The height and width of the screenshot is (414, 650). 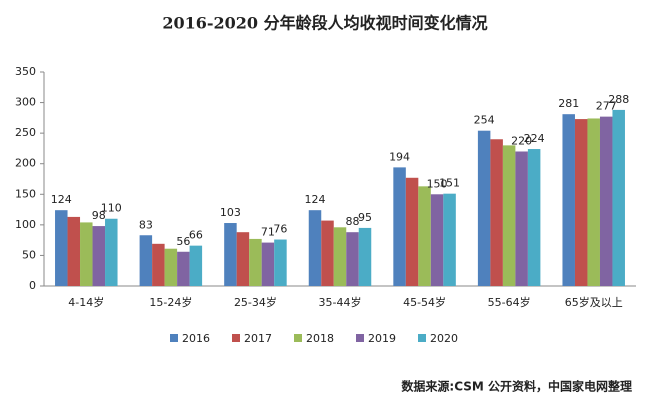 What do you see at coordinates (509, 302) in the screenshot?
I see `x-tick-label: 55-64岁` at bounding box center [509, 302].